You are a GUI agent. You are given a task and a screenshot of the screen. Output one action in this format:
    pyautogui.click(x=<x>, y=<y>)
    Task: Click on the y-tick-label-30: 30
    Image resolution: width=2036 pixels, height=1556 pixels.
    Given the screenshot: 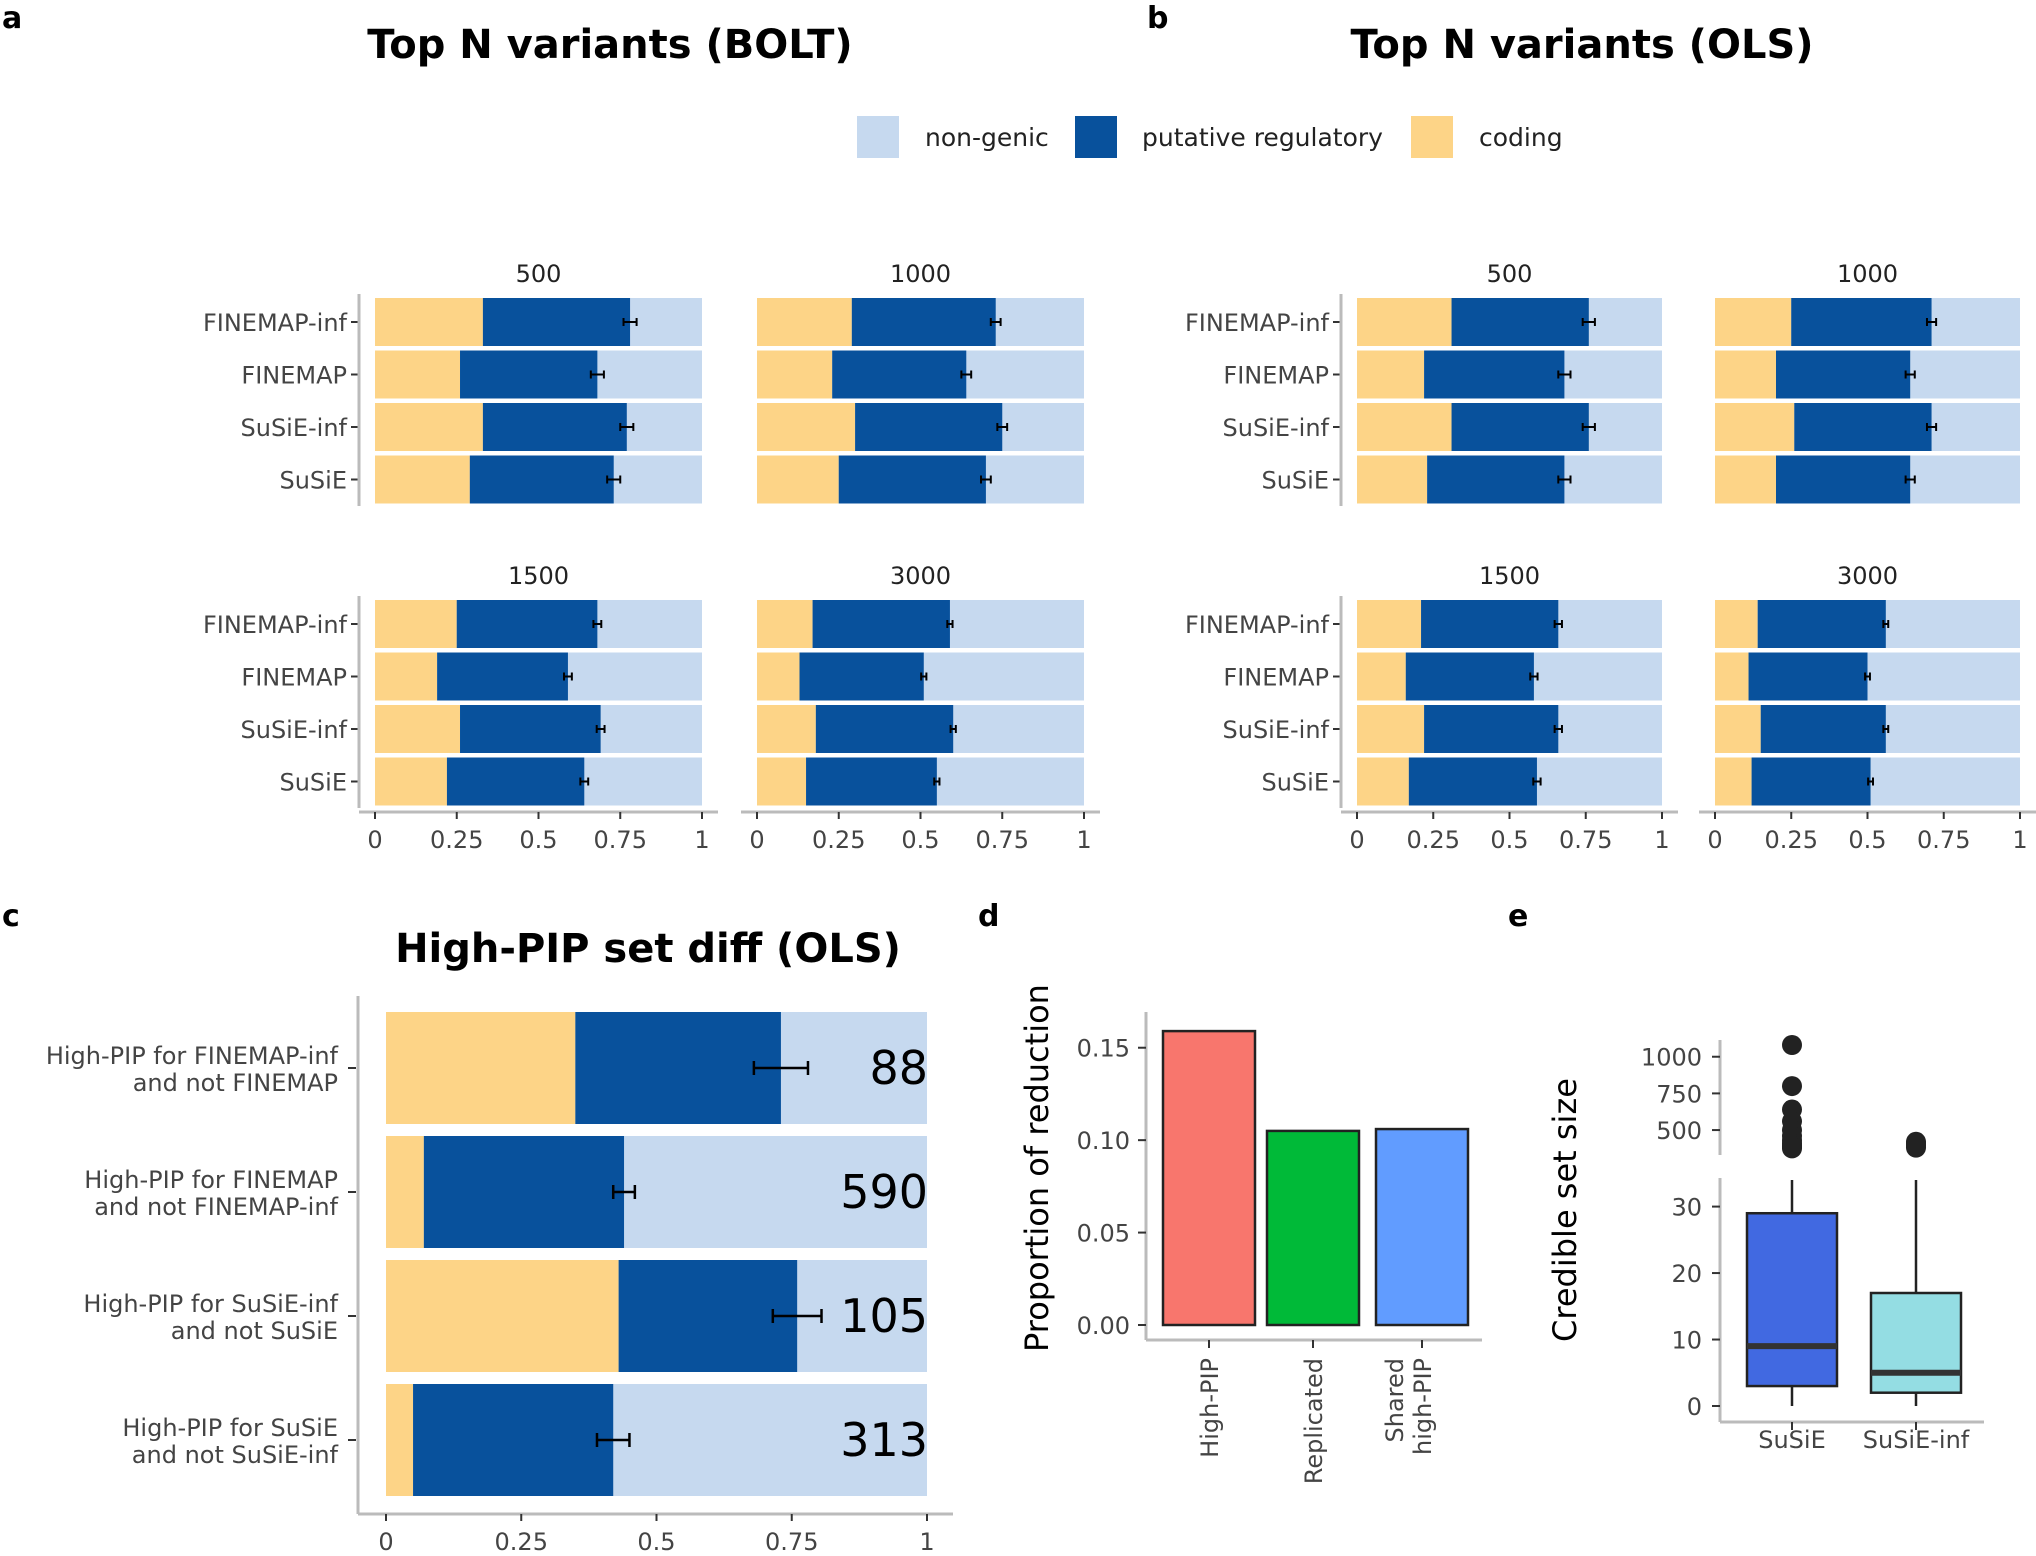 What is the action you would take?
    pyautogui.click(x=1686, y=1208)
    